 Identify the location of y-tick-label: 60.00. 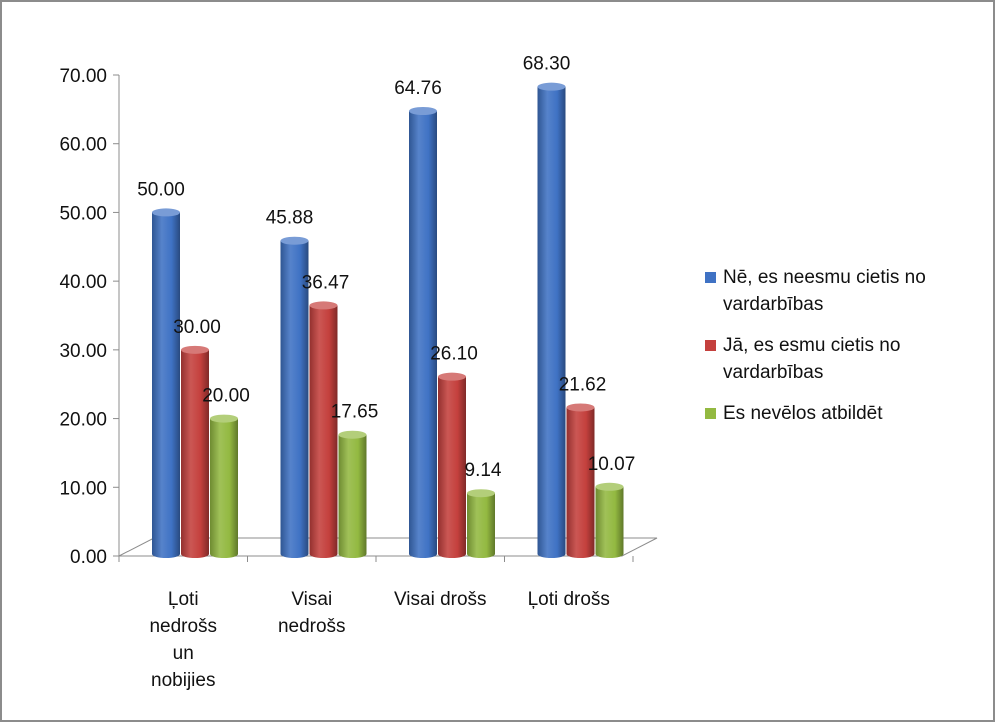
(83, 145).